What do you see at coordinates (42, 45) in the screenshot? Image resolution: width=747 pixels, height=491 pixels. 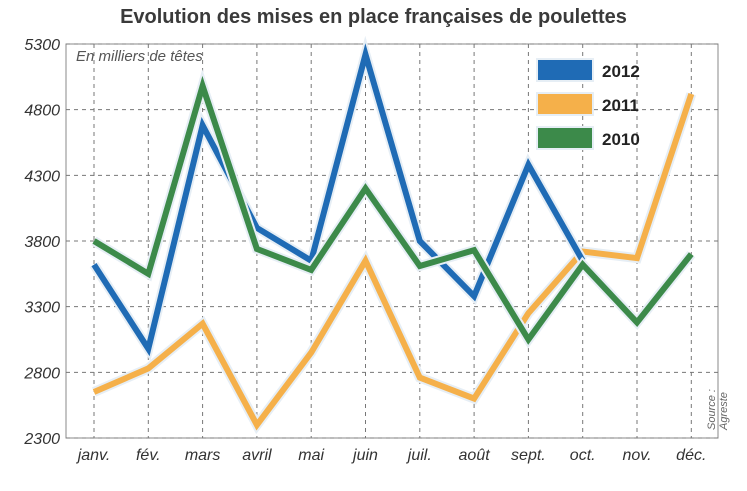 I see `y-tick-label: 5300` at bounding box center [42, 45].